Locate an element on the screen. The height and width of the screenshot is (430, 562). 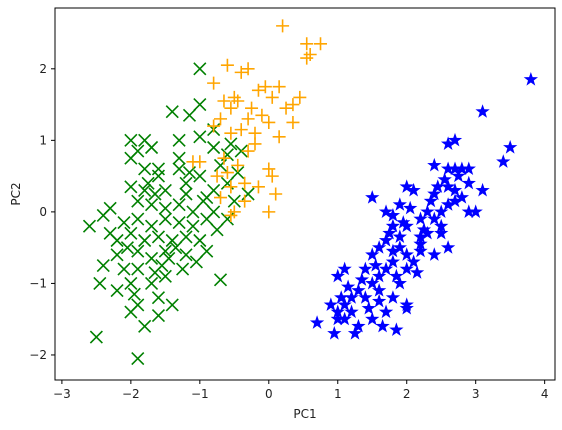
y-tick-label: −1 is located at coordinates (38, 283).